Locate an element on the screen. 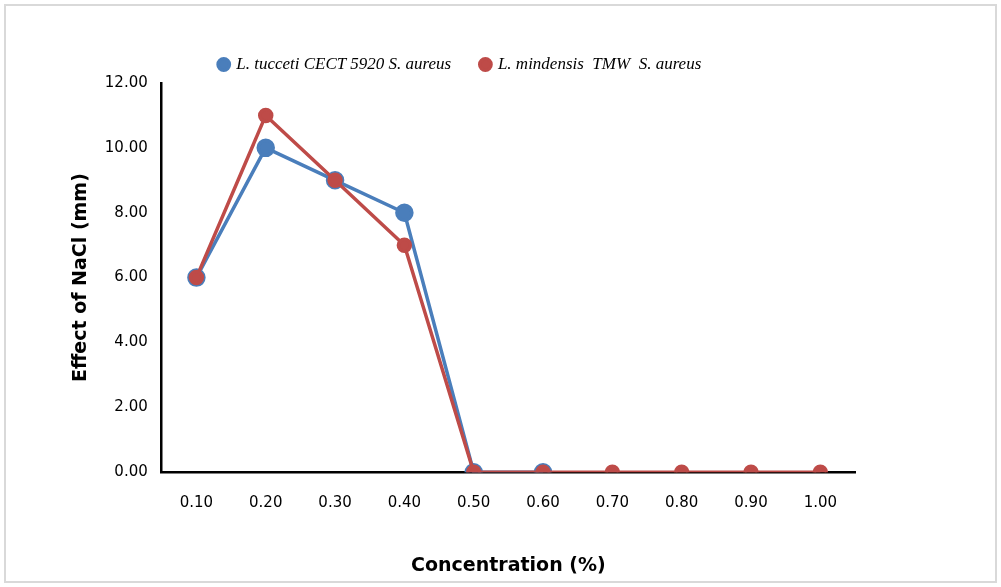 Image resolution: width=1001 pixels, height=587 pixels. y-tick-label: 0.00 is located at coordinates (131, 471).